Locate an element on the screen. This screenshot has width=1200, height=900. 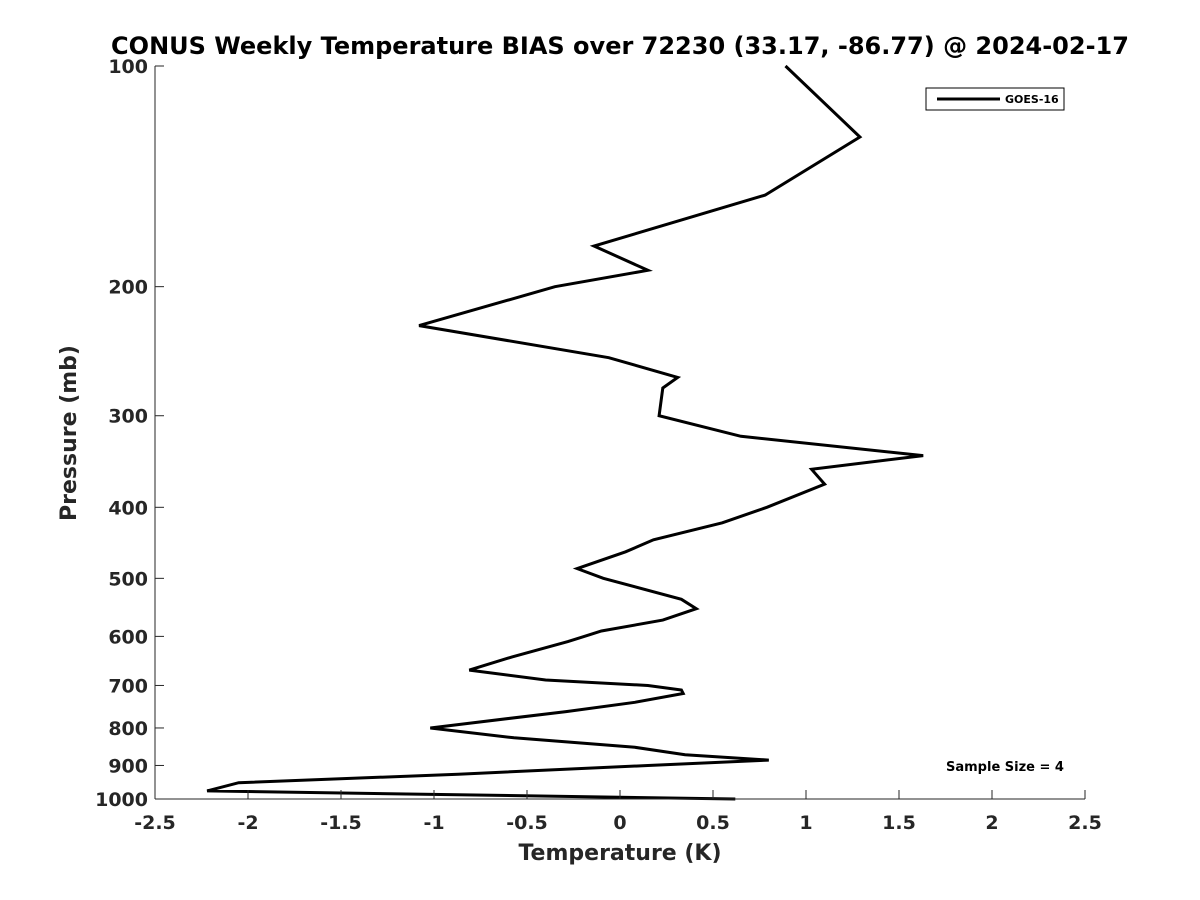
x-tick-label: 0.5 is located at coordinates (713, 823).